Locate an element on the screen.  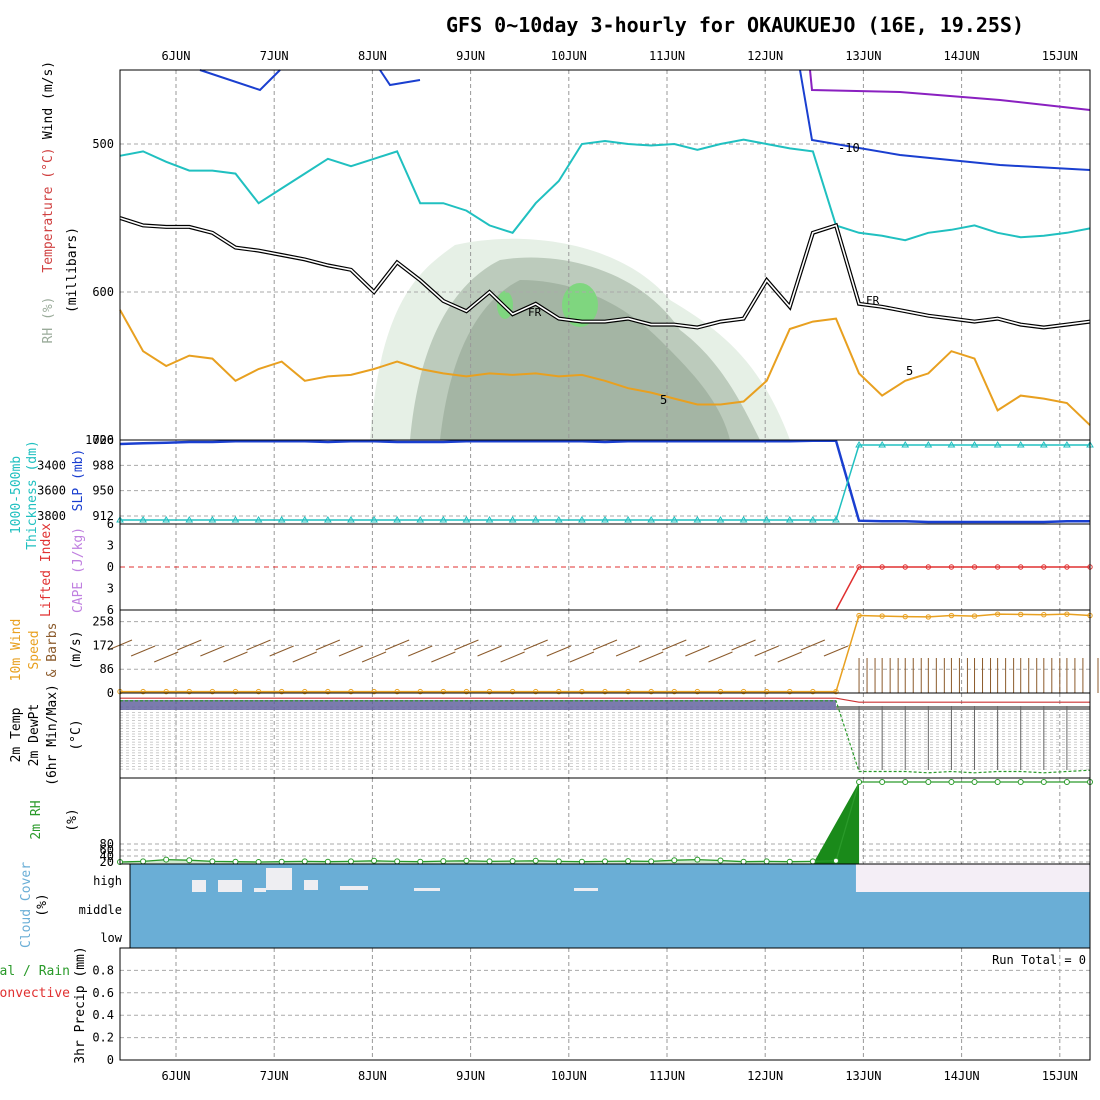
x-tick-label: 13JUN is located at coordinates (863, 1076).